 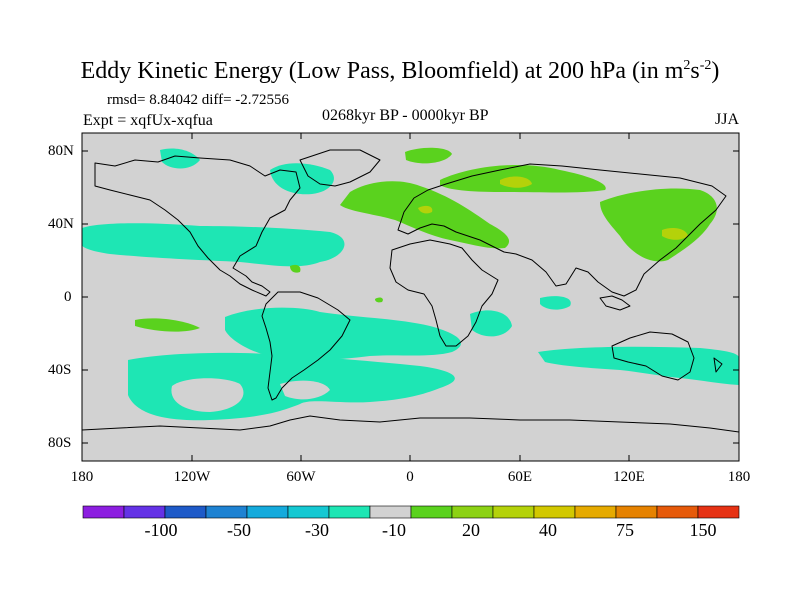 What do you see at coordinates (615, 303) in the screenshot?
I see `coastline-islands` at bounding box center [615, 303].